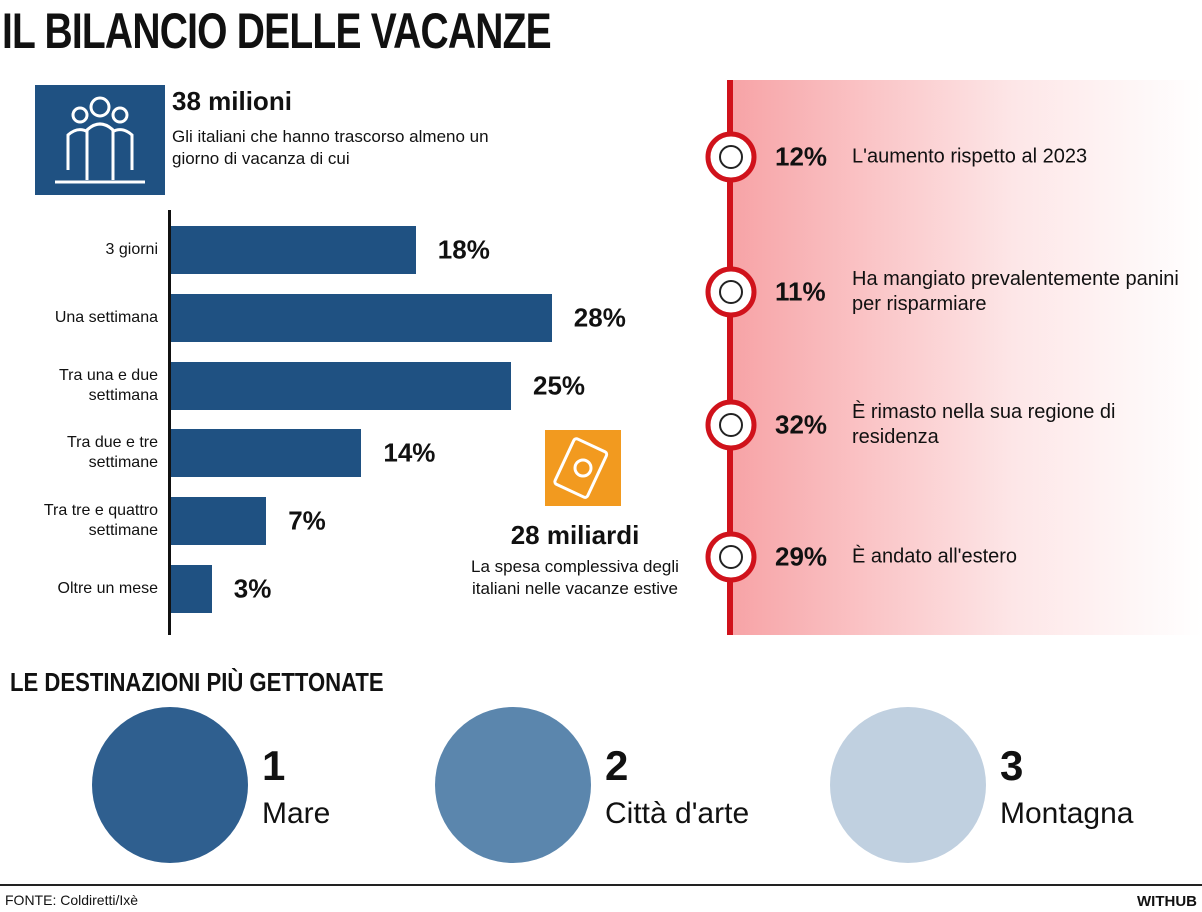 This screenshot has height=912, width=1202. What do you see at coordinates (274, 765) in the screenshot?
I see `destination-rank: 1` at bounding box center [274, 765].